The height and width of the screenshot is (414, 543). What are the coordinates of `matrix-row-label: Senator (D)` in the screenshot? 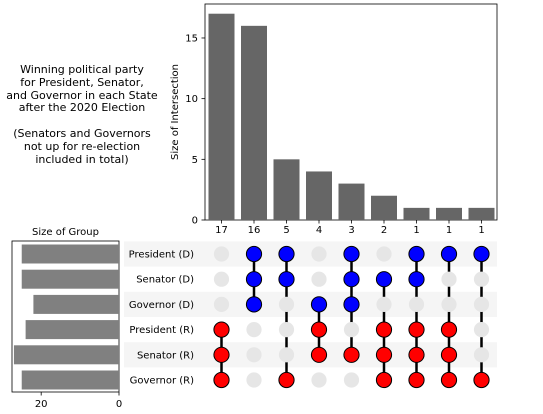 It's located at (165, 280).